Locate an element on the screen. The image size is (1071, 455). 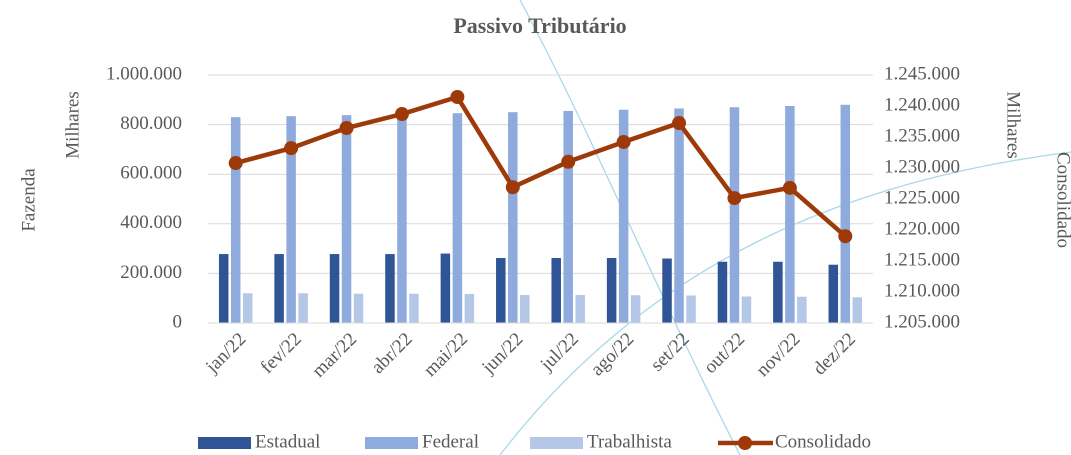
y2-axis-unit: Milhares is located at coordinates (1013, 125).